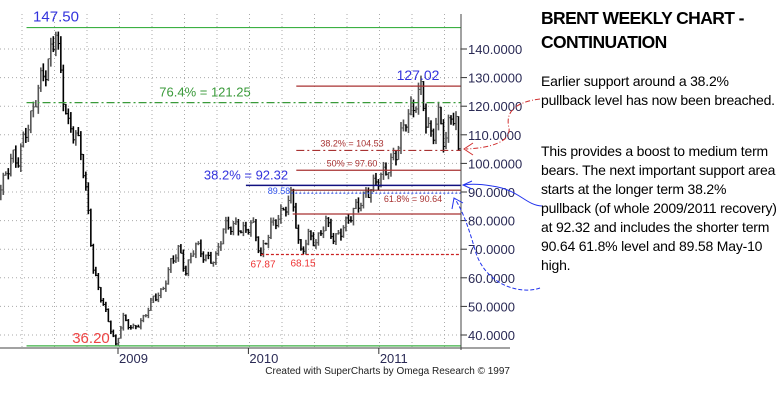 This screenshot has height=405, width=777. Describe the element at coordinates (495, 163) in the screenshot. I see `y-tick-label: 100.0000` at that location.